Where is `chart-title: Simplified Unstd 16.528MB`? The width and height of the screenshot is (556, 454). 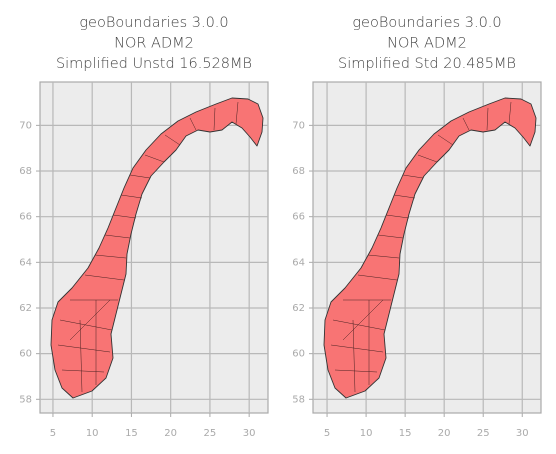 chart-title: Simplified Unstd 16.528MB is located at coordinates (154, 64).